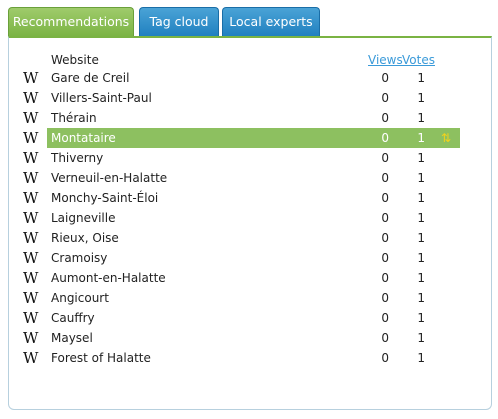 This screenshot has height=419, width=498. I want to click on website-link: Laigneville, so click(83, 218).